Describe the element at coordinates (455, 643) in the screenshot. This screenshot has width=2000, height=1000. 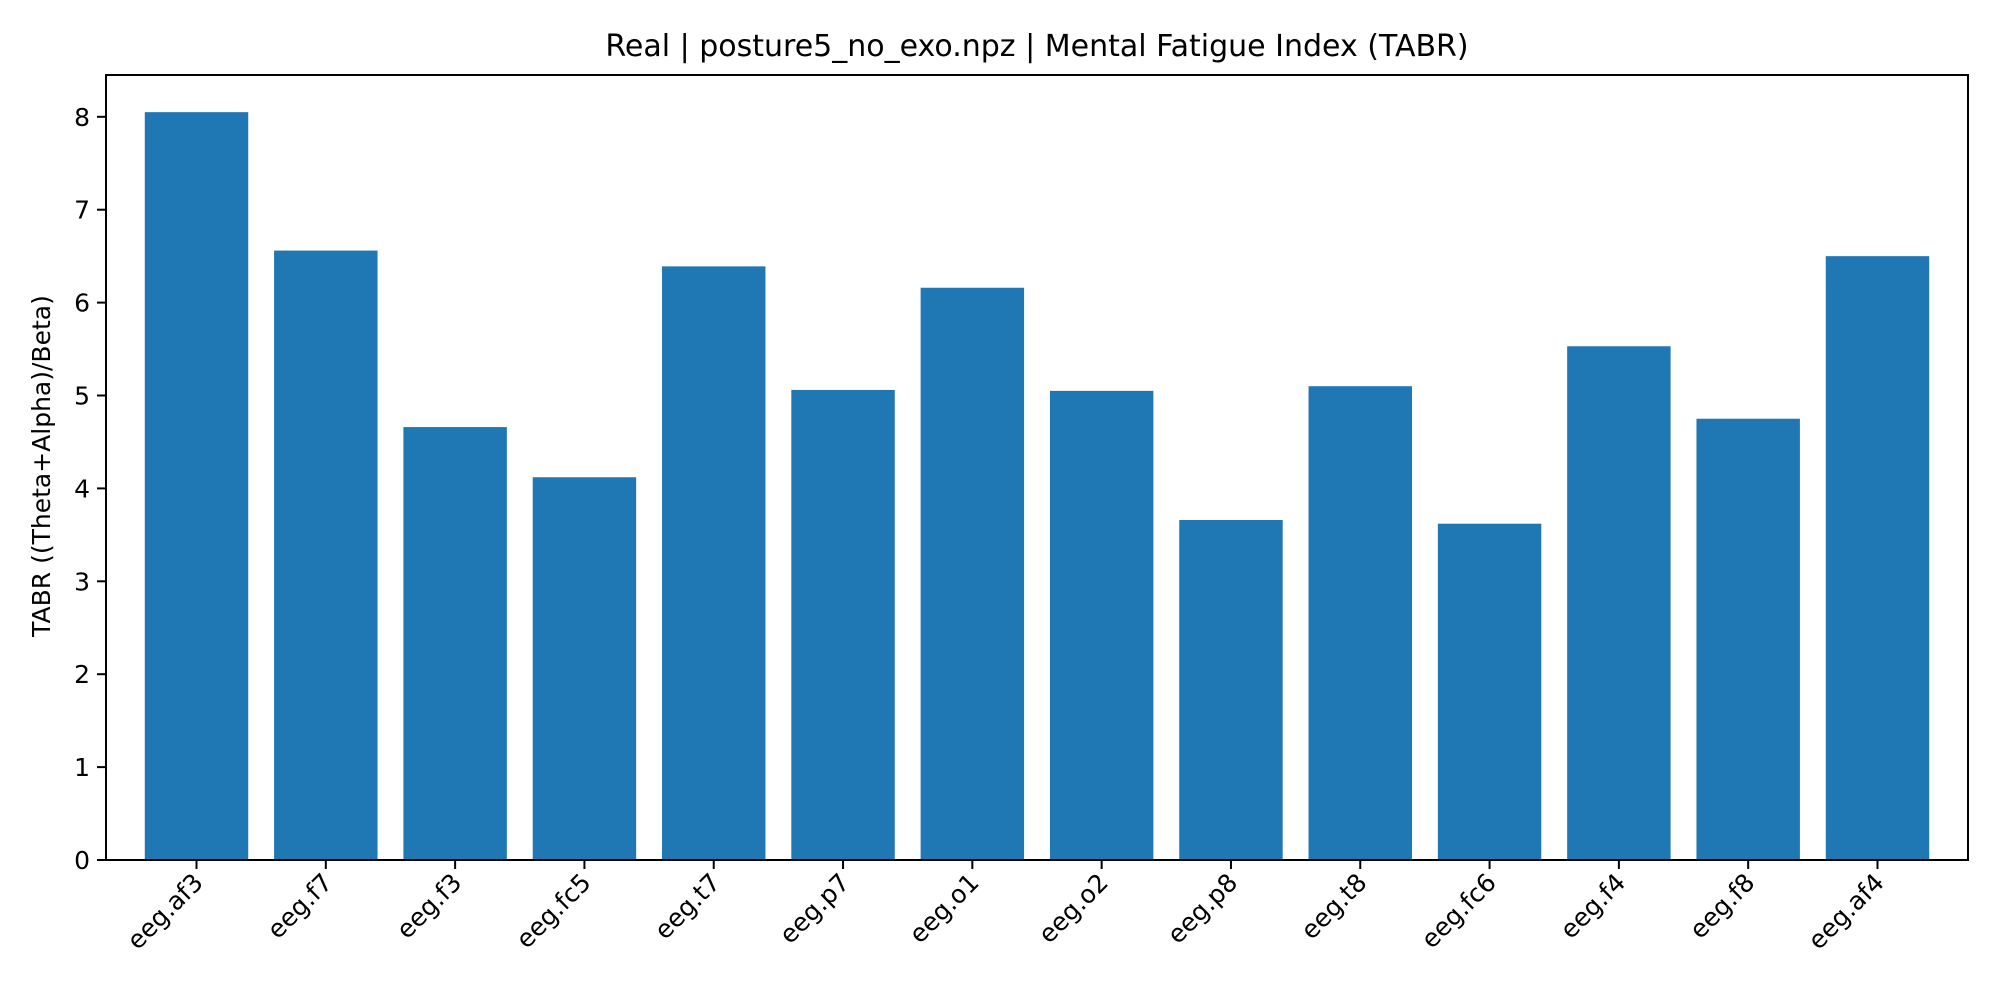
I see `bar-eeg-f3` at that location.